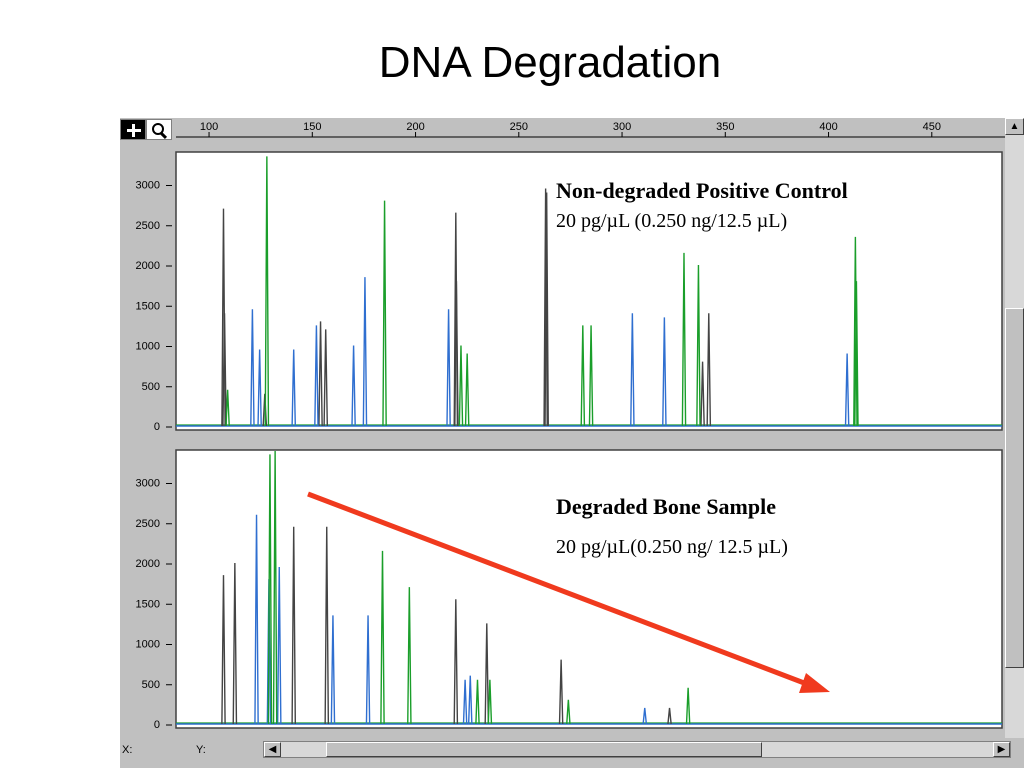 This screenshot has width=1024, height=768. What do you see at coordinates (702, 190) in the screenshot?
I see `top-chart-title: Non-degraded Positive Control` at bounding box center [702, 190].